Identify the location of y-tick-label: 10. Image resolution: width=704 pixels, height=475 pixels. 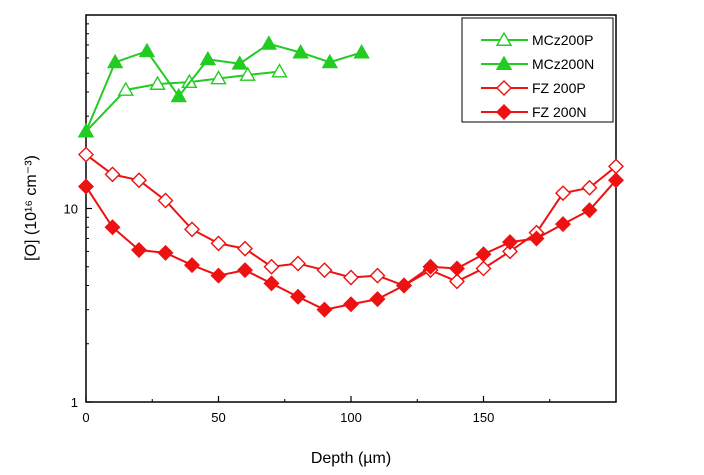
(71, 209).